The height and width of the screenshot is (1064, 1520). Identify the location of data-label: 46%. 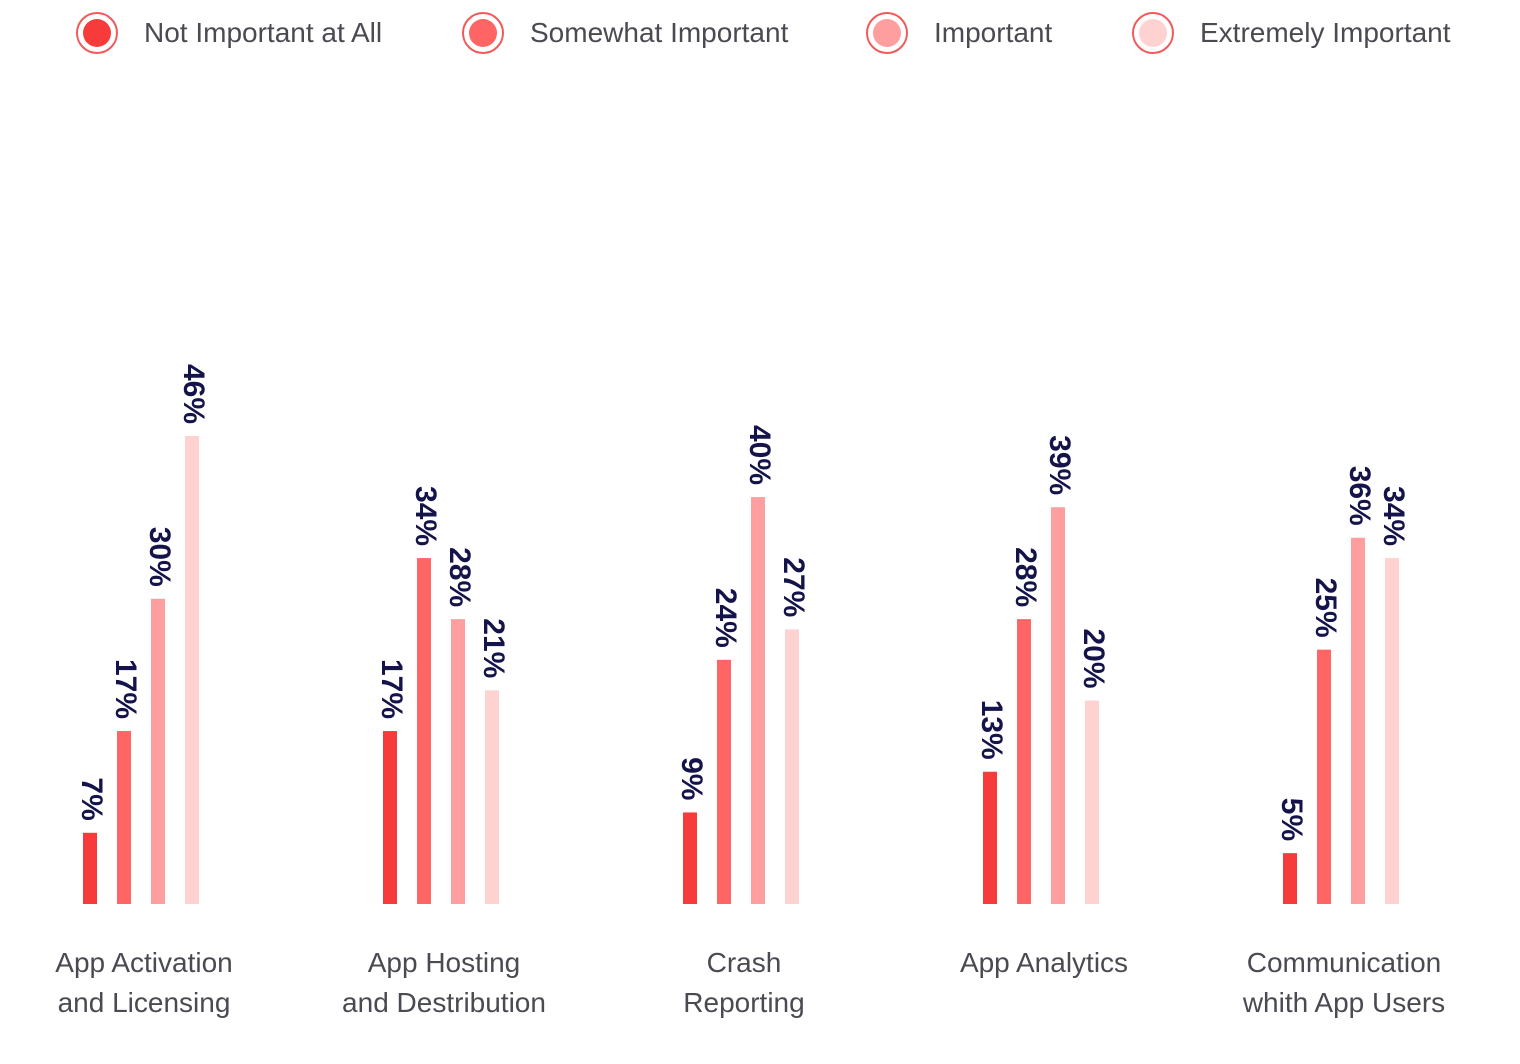
(193, 394).